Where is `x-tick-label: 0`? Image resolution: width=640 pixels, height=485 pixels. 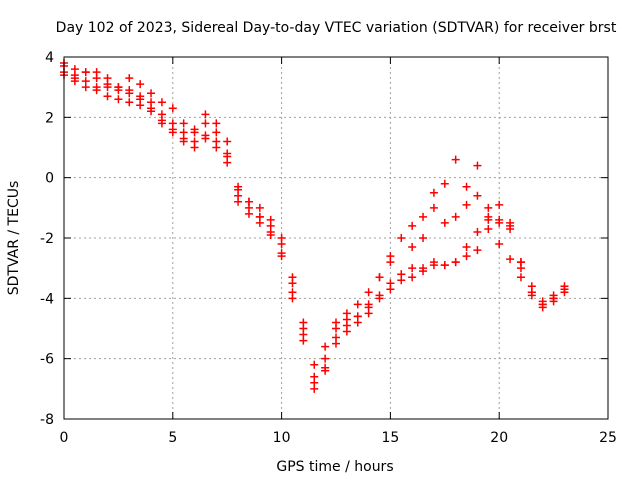 x-tick-label: 0 is located at coordinates (64, 438).